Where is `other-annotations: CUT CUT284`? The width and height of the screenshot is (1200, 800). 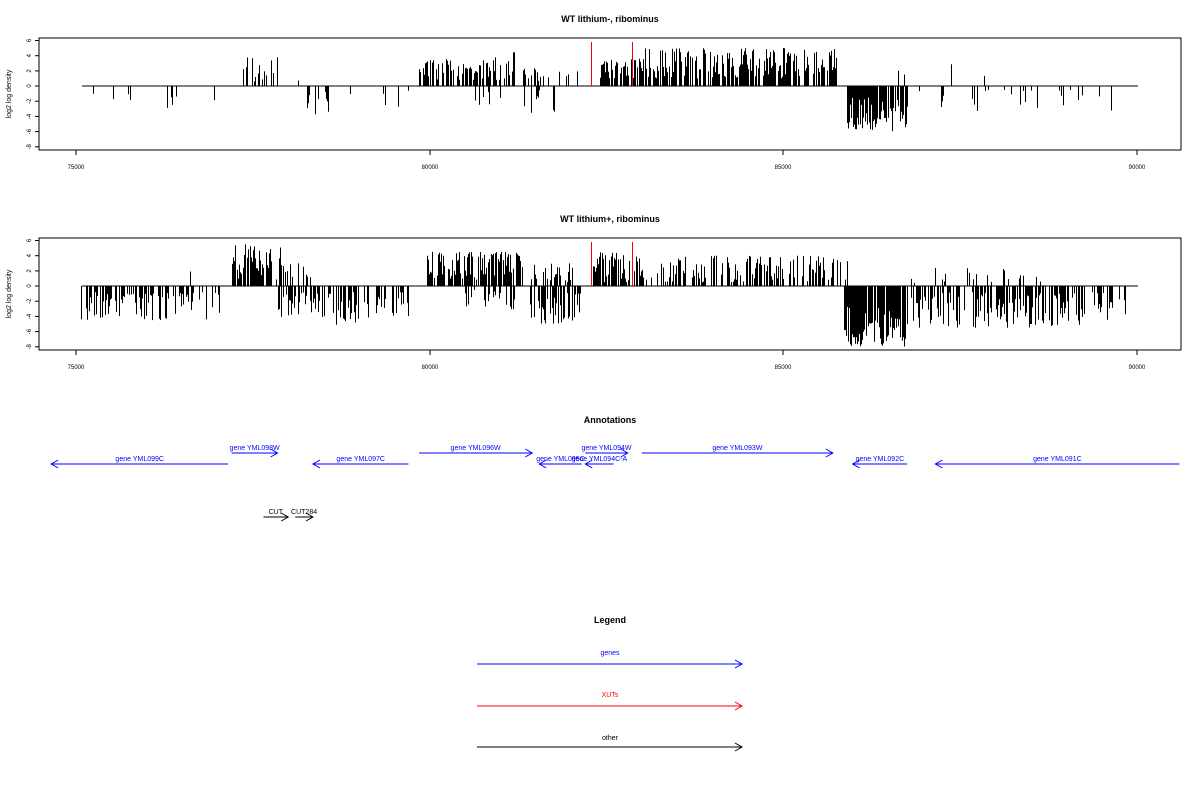 other-annotations: CUT CUT284 is located at coordinates (290, 515).